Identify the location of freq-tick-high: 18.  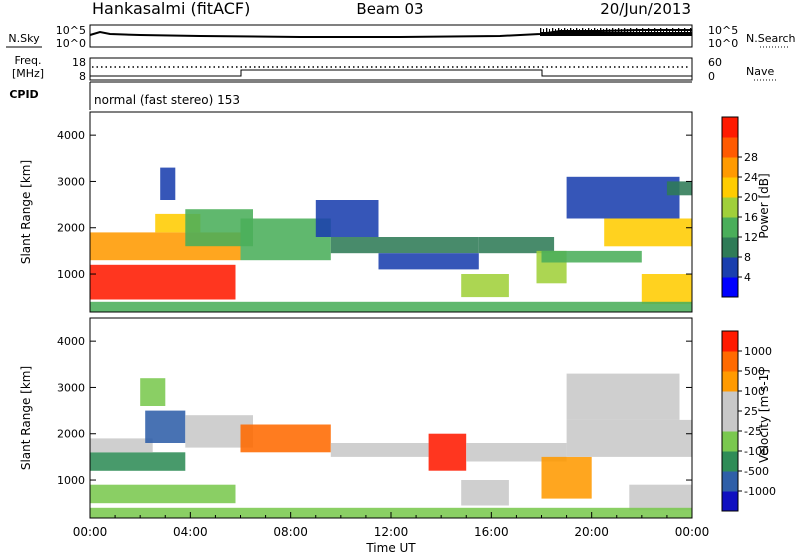
(79, 62).